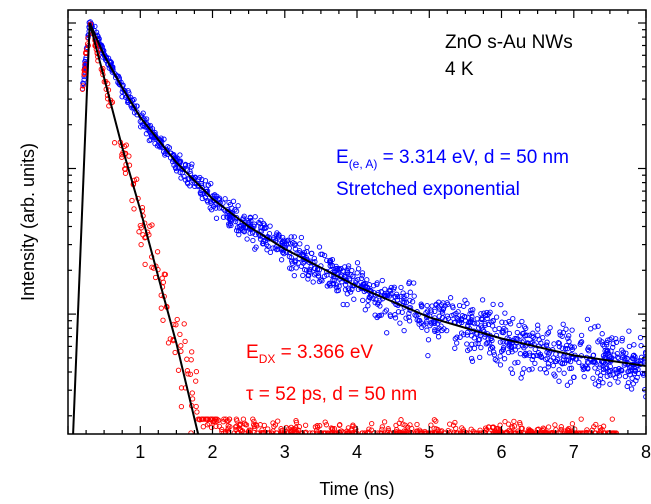 This screenshot has height=504, width=651. I want to click on x-tick-label: 6, so click(501, 452).